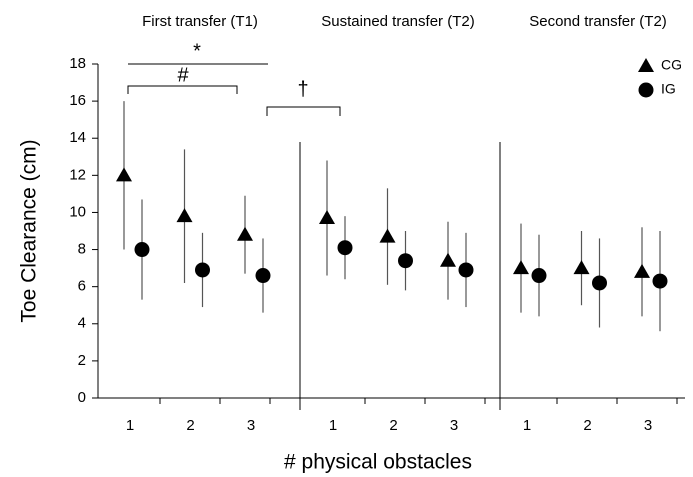 Image resolution: width=693 pixels, height=477 pixels. What do you see at coordinates (77, 174) in the screenshot?
I see `y-tick-label: 12` at bounding box center [77, 174].